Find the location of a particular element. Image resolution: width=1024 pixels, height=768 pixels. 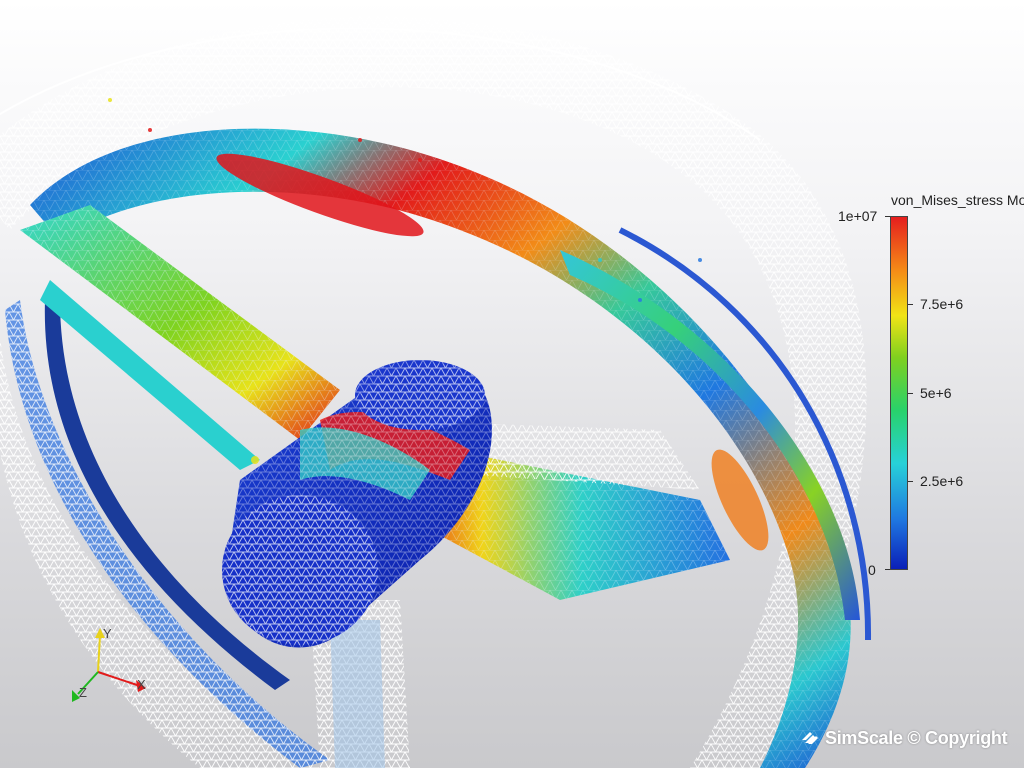

axis-x-arrow is located at coordinates (141, 686).